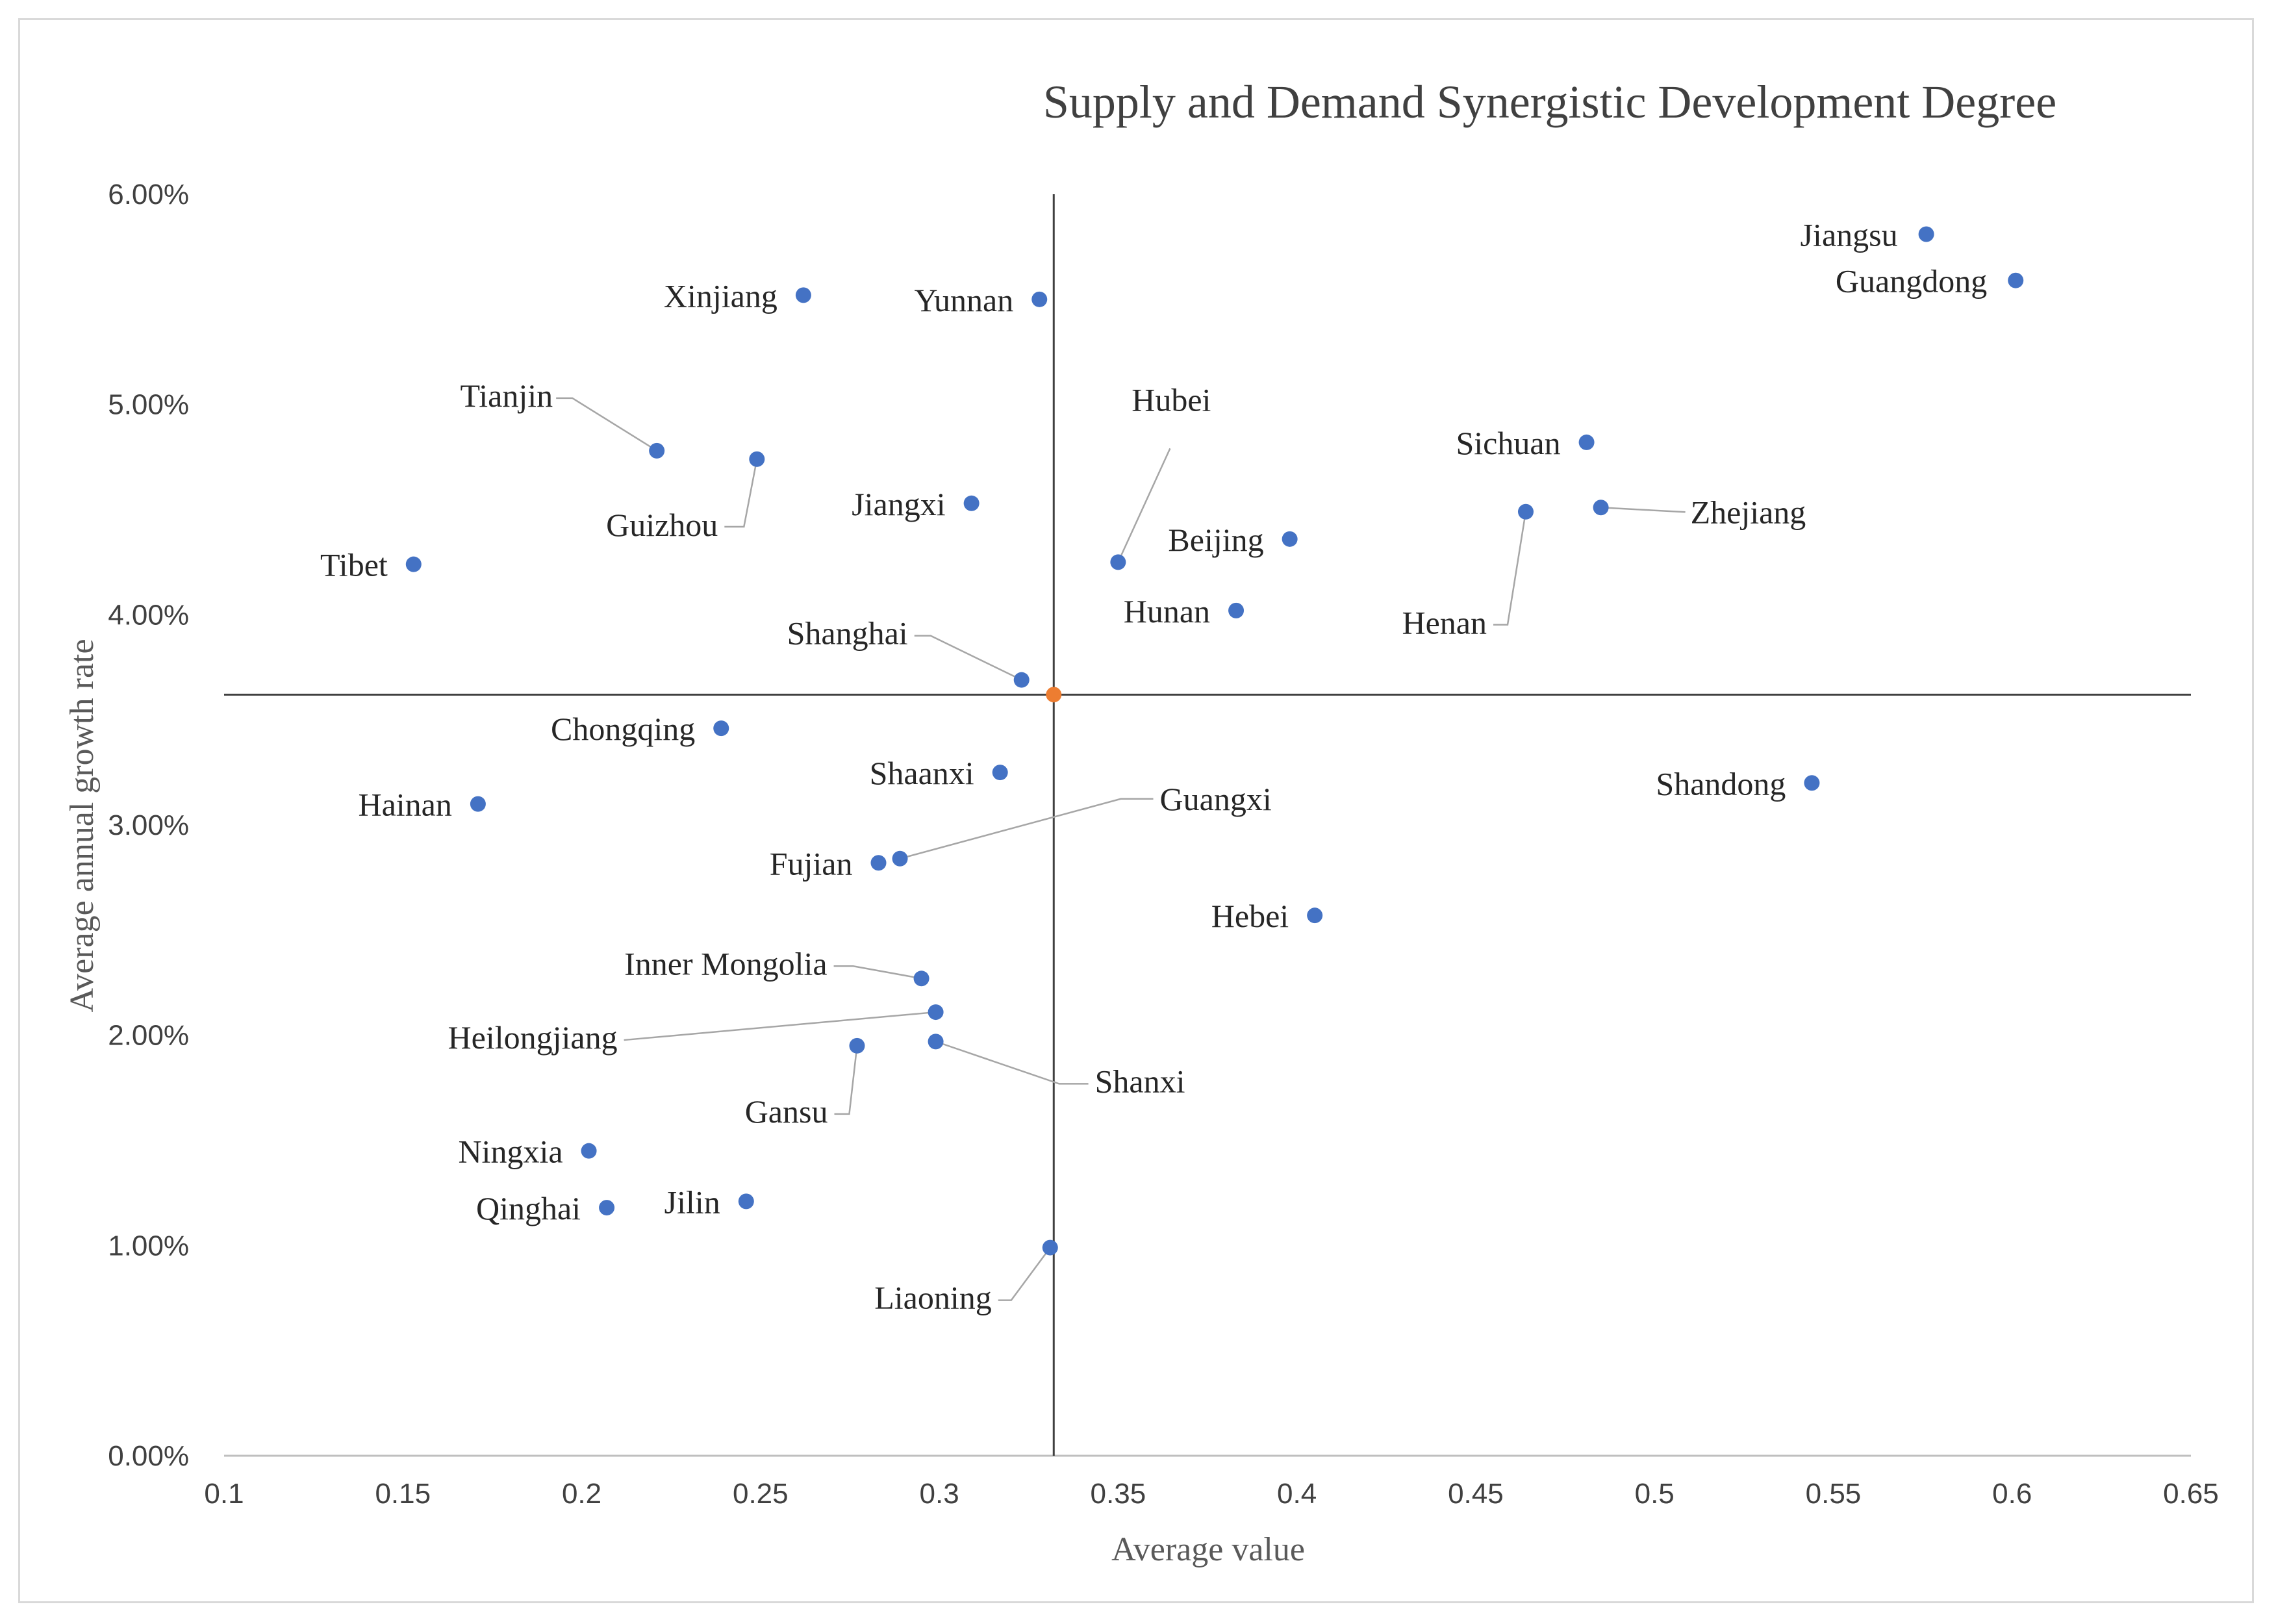 The width and height of the screenshot is (2276, 1624). Describe the element at coordinates (857, 1045) in the screenshot. I see `point-gansu` at that location.